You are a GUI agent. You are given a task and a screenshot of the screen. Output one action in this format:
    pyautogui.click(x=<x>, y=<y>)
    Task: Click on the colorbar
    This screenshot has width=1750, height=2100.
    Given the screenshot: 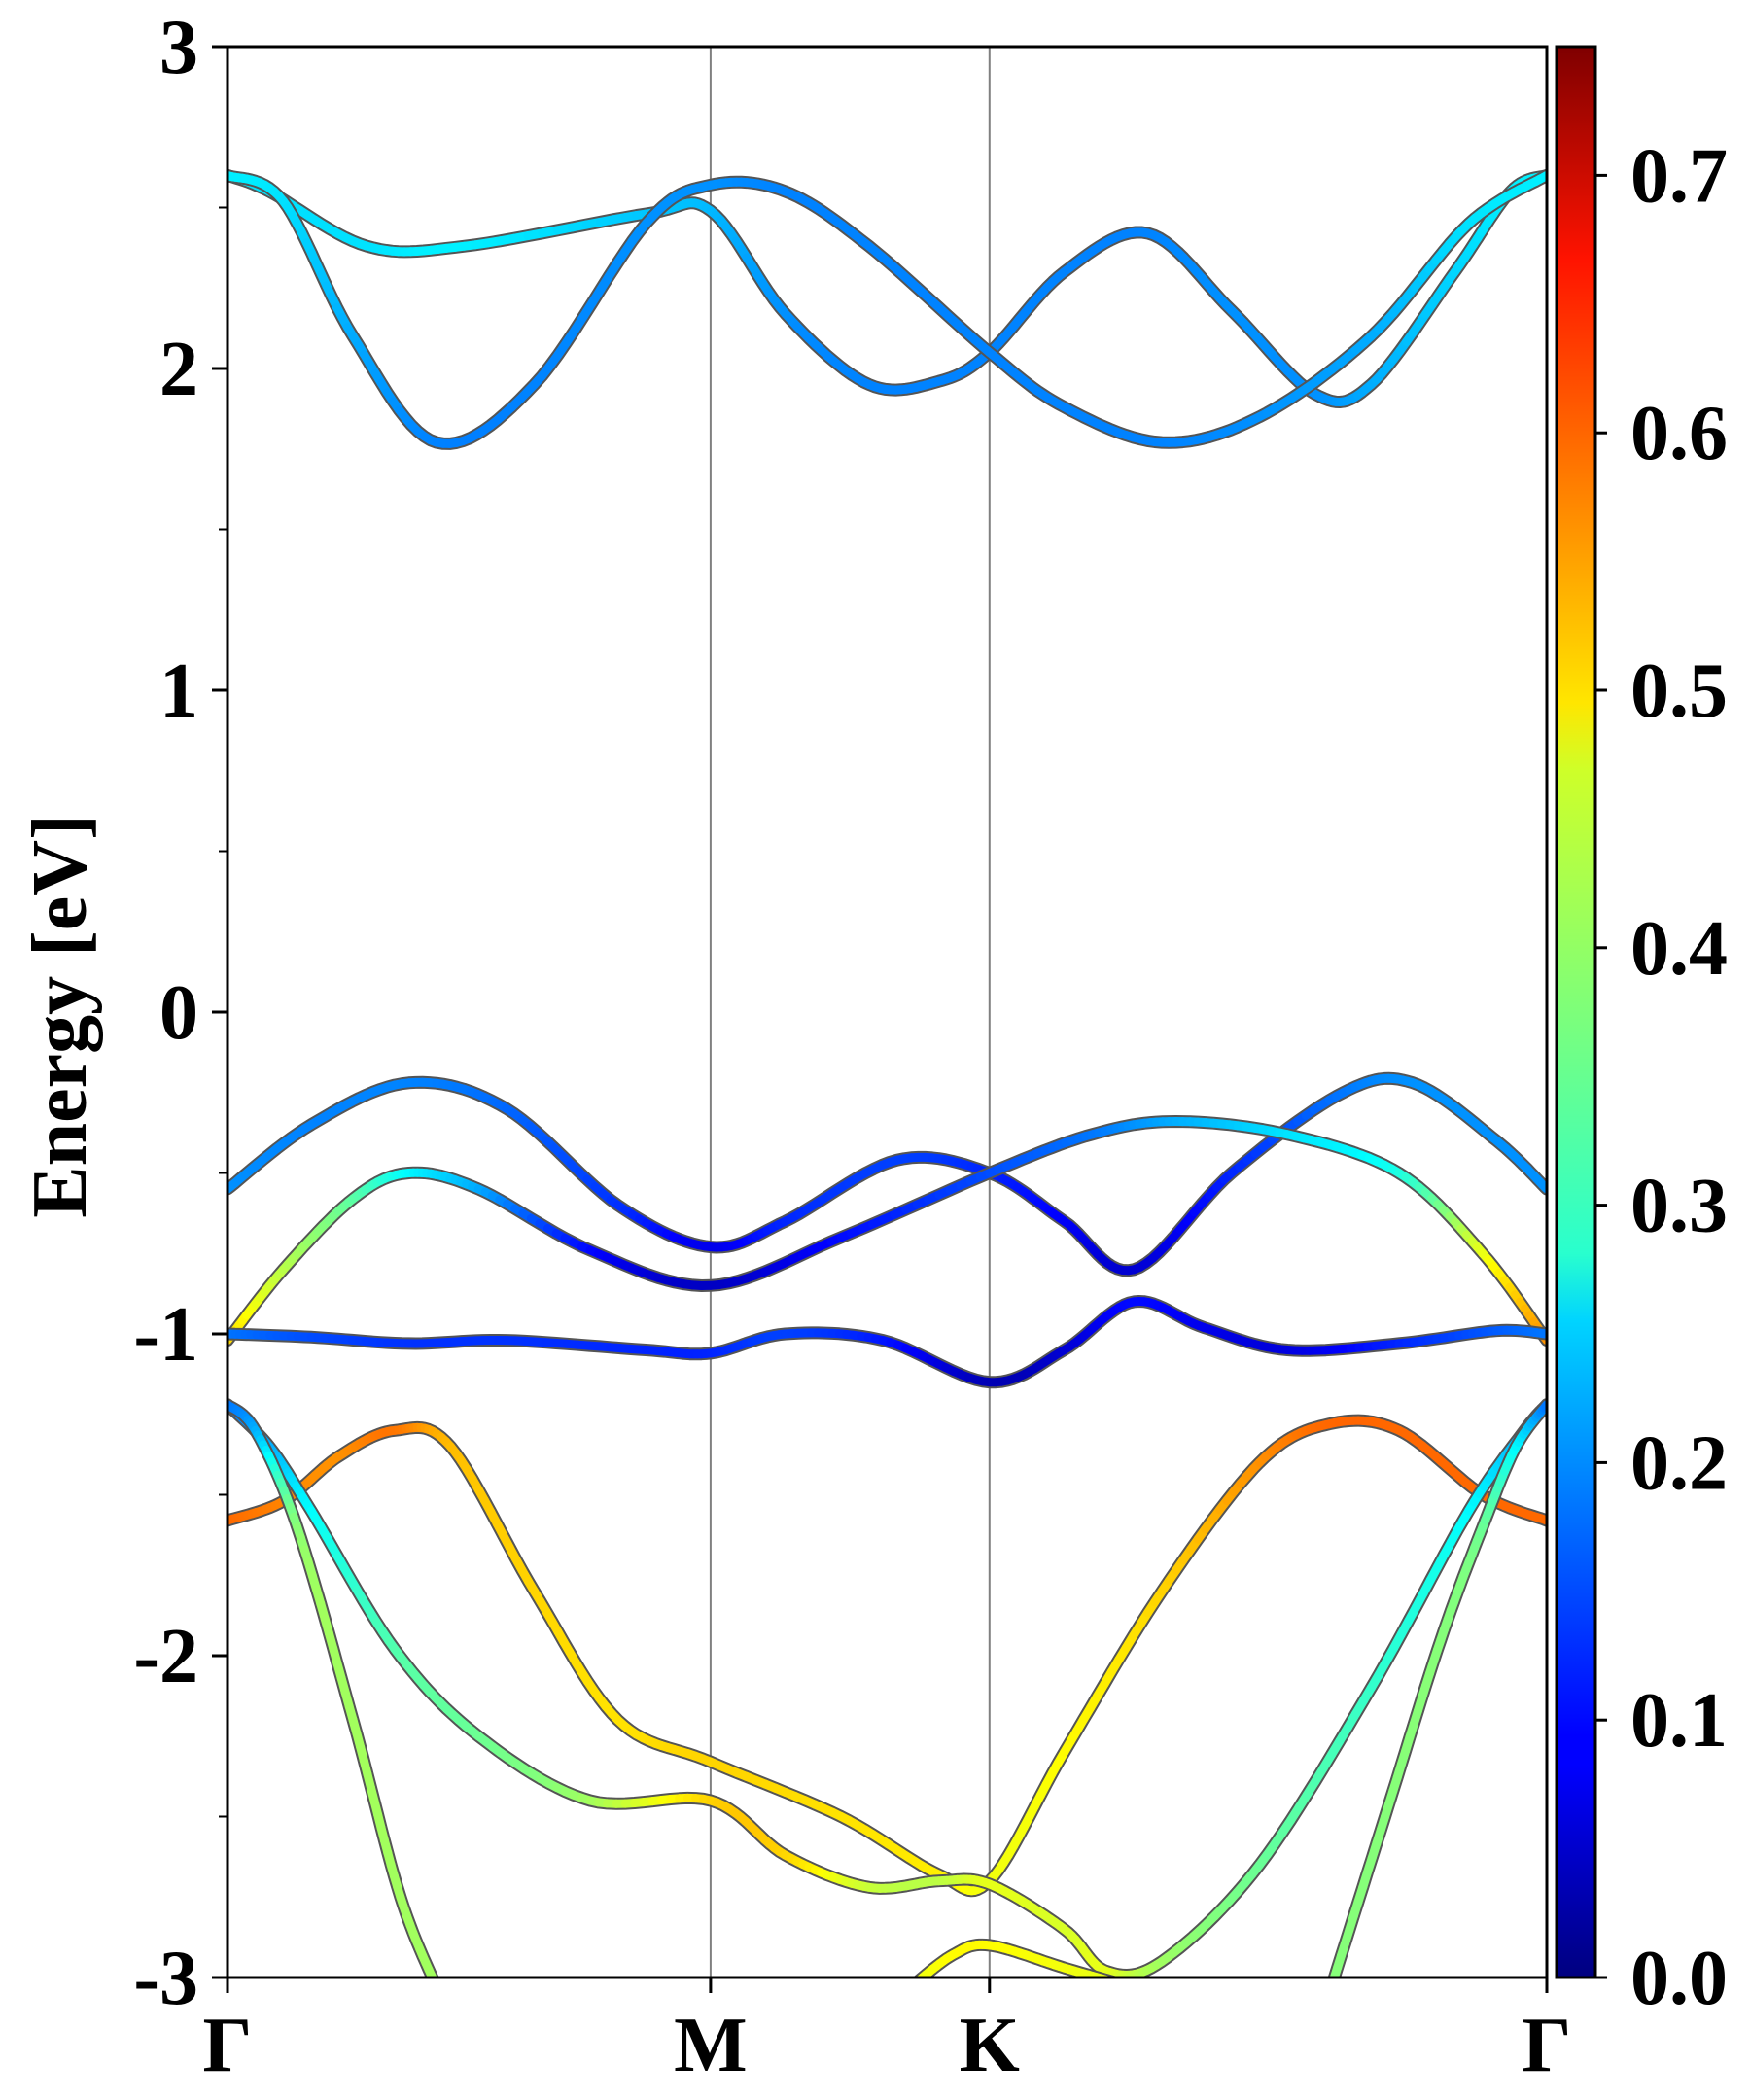 What is the action you would take?
    pyautogui.click(x=1576, y=1012)
    